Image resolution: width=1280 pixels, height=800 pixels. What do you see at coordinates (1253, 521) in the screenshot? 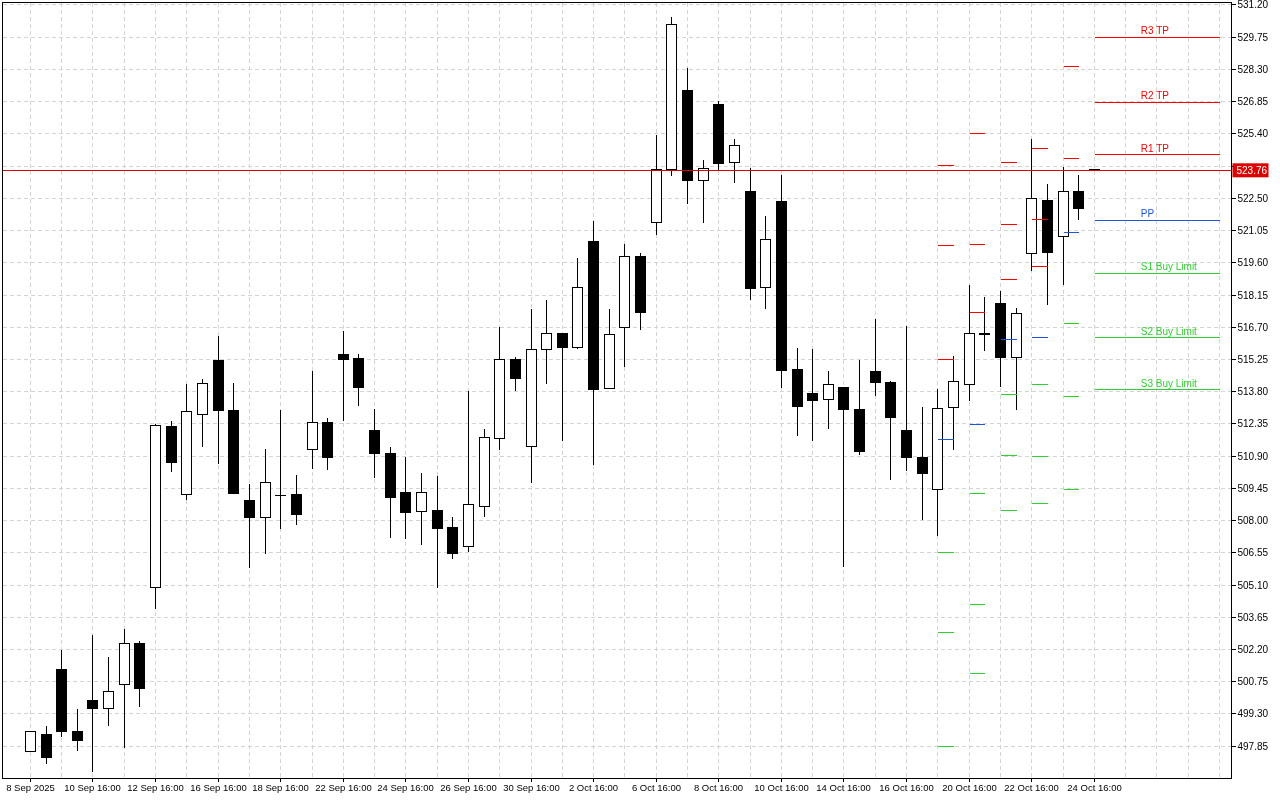
I see `y-tick-label: 508.00` at bounding box center [1253, 521].